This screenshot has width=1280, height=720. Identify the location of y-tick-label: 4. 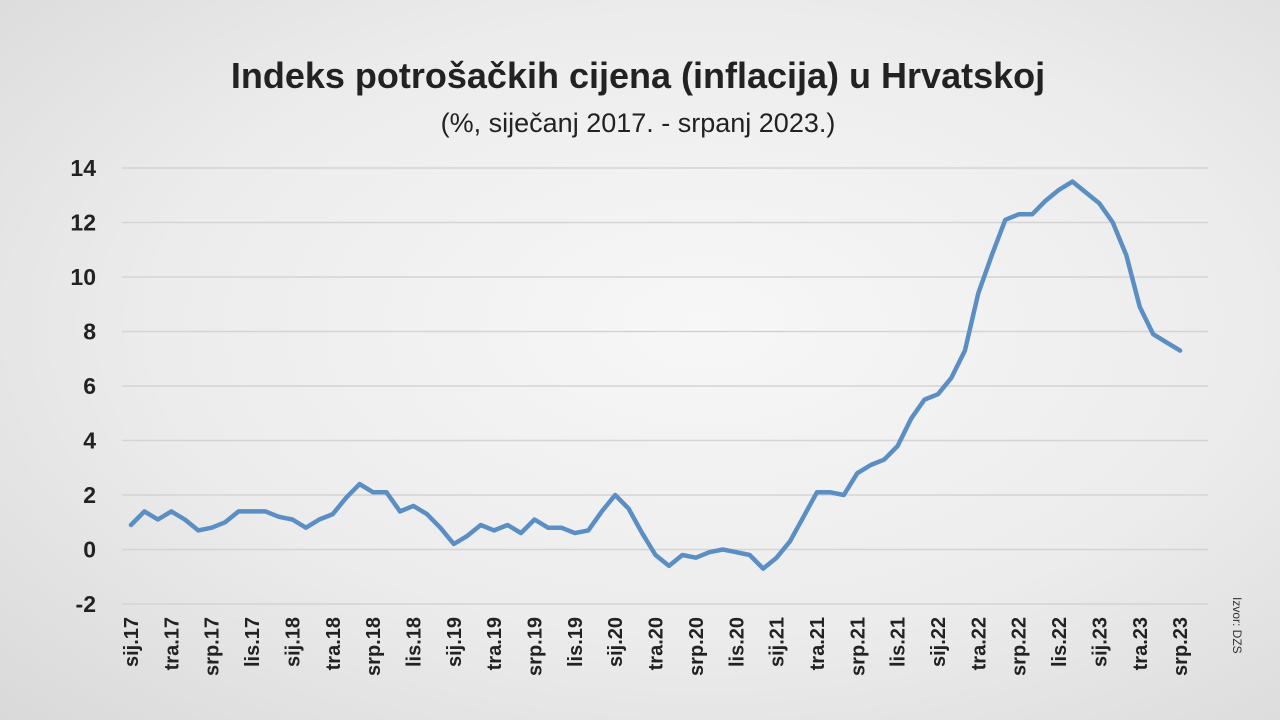
(89, 441).